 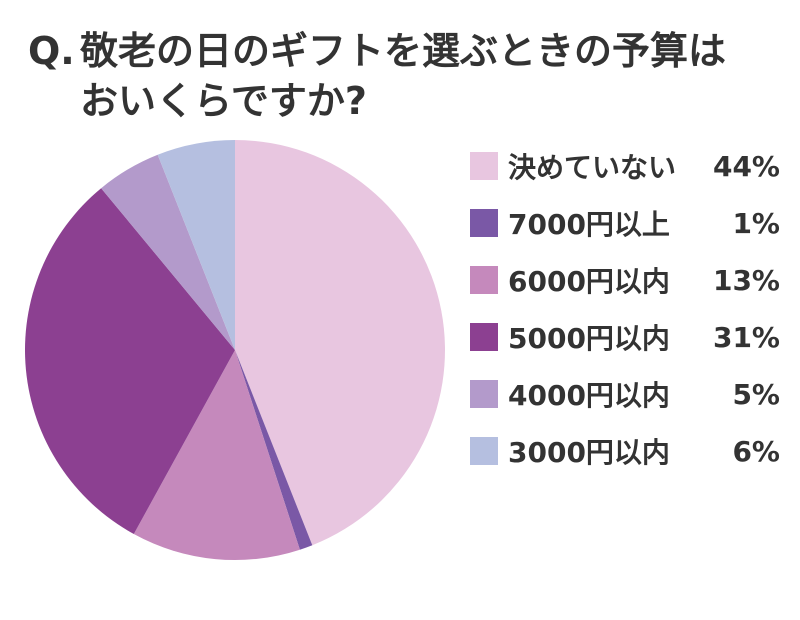 I want to click on legend-label: 4000円以内, so click(x=589, y=395).